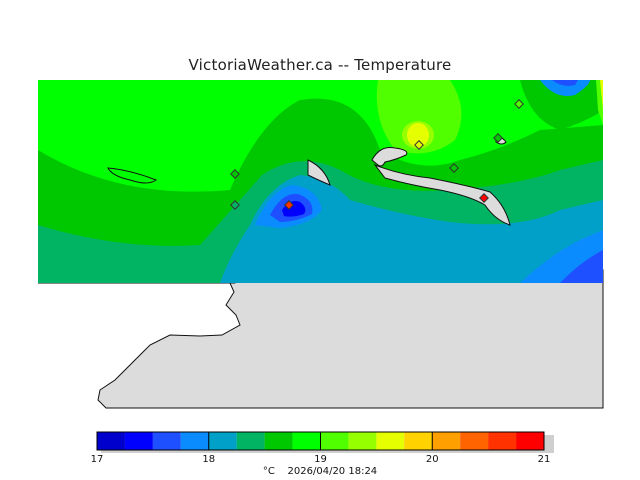 This screenshot has height=480, width=640. Describe the element at coordinates (209, 459) in the screenshot. I see `legend-tick-label: 18` at that location.